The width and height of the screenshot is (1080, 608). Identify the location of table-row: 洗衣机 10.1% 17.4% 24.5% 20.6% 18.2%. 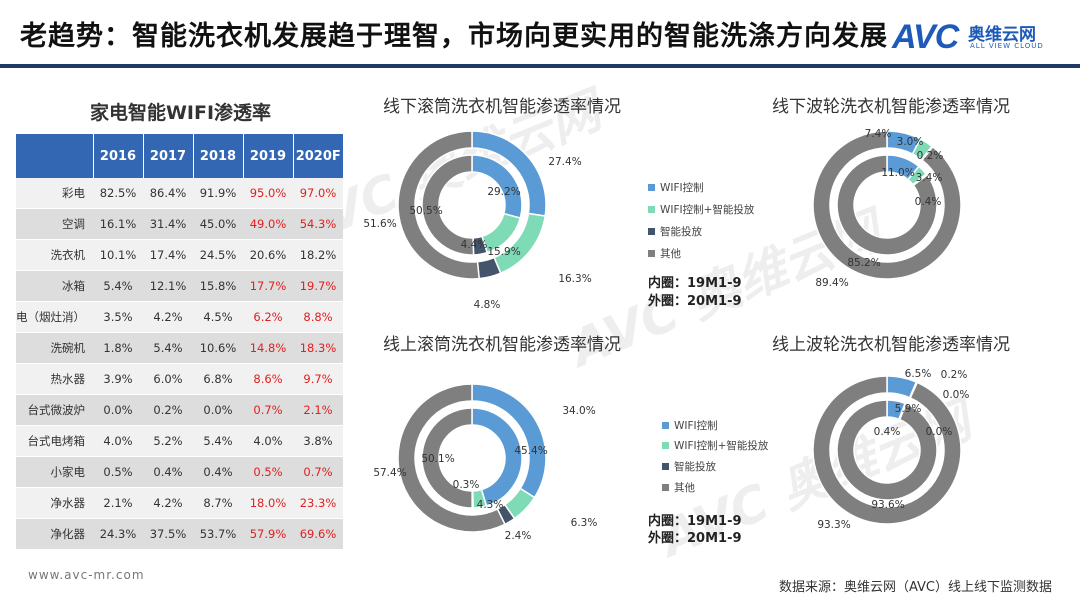
(179, 255).